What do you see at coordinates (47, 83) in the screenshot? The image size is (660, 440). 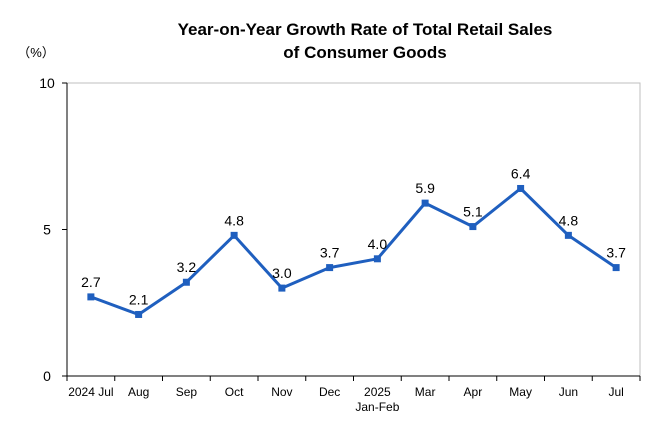 I see `y-tick-label: 10` at bounding box center [47, 83].